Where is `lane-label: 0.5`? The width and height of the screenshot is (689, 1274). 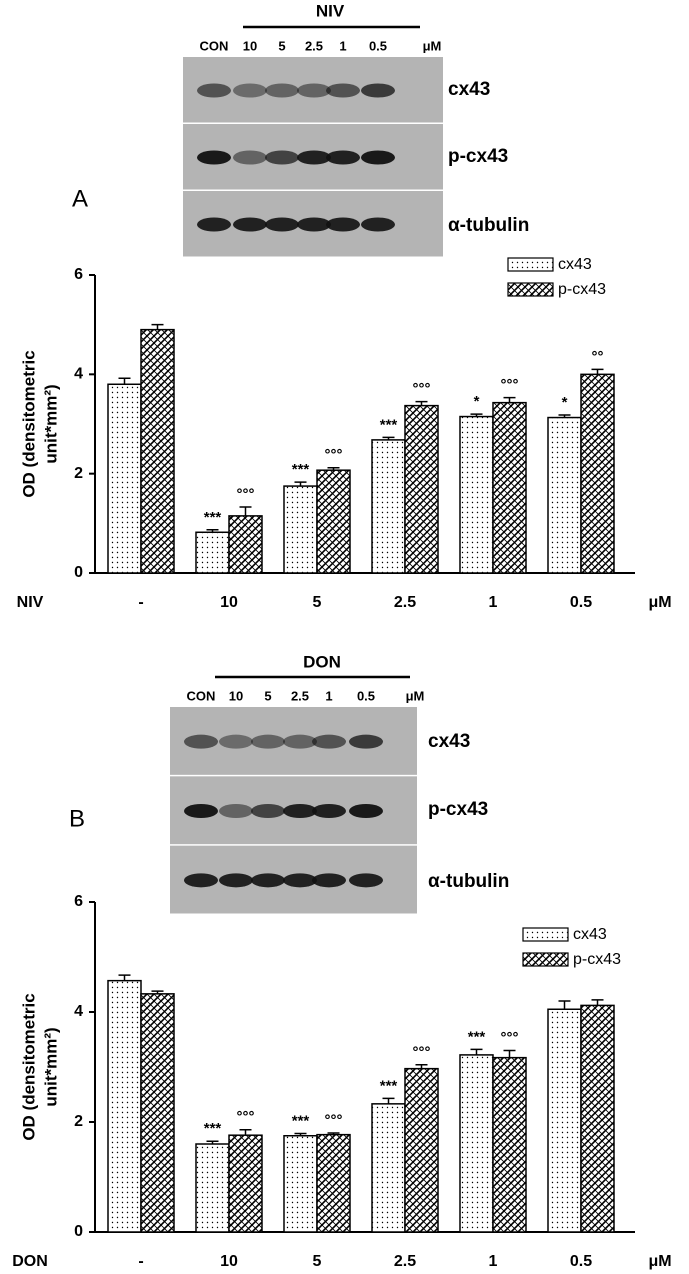
lane-label: 0.5 is located at coordinates (366, 695).